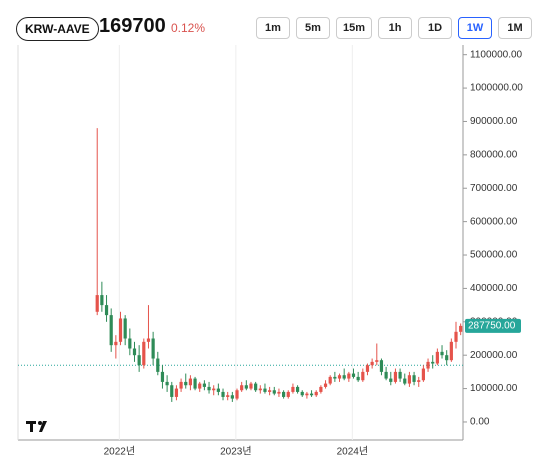 The width and height of the screenshot is (546, 468). Describe the element at coordinates (36, 426) in the screenshot. I see `tradingview-logo` at that location.